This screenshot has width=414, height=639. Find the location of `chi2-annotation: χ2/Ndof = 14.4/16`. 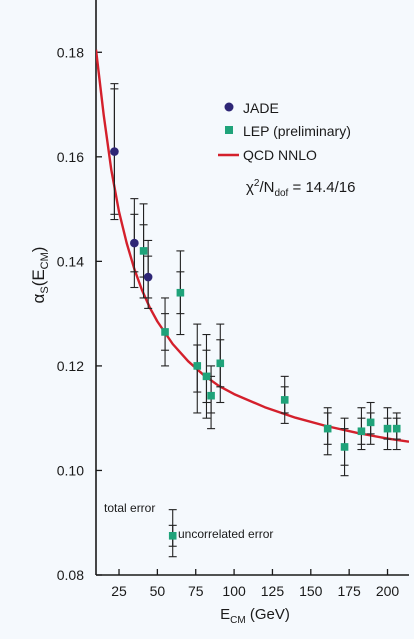

chi2-annotation: χ2/Ndof = 14.4/16 is located at coordinates (301, 188).